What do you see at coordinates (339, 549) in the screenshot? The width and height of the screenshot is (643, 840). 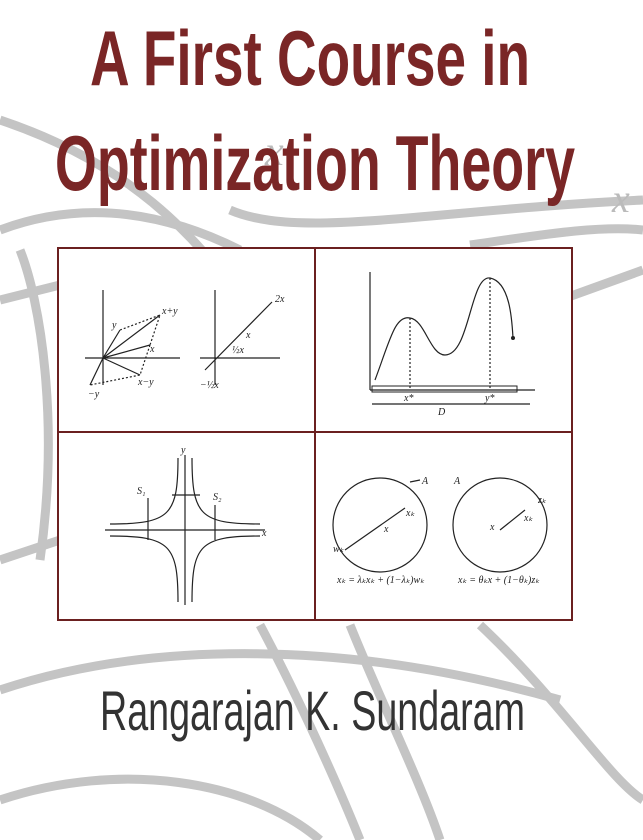 I see `label: wₖ` at bounding box center [339, 549].